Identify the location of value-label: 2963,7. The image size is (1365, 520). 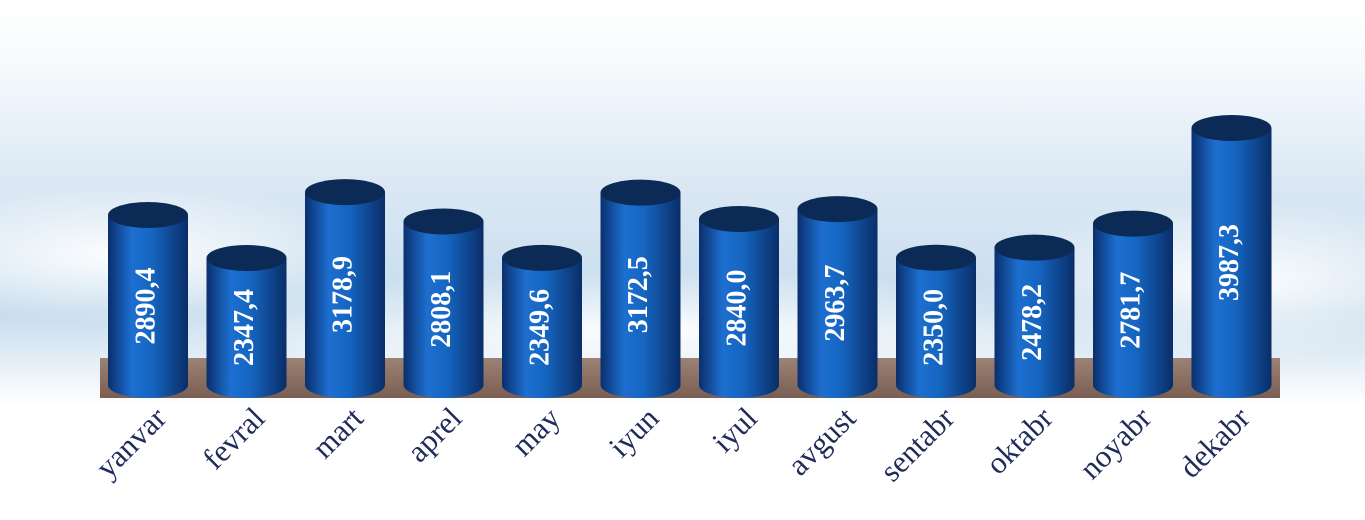
(835, 303).